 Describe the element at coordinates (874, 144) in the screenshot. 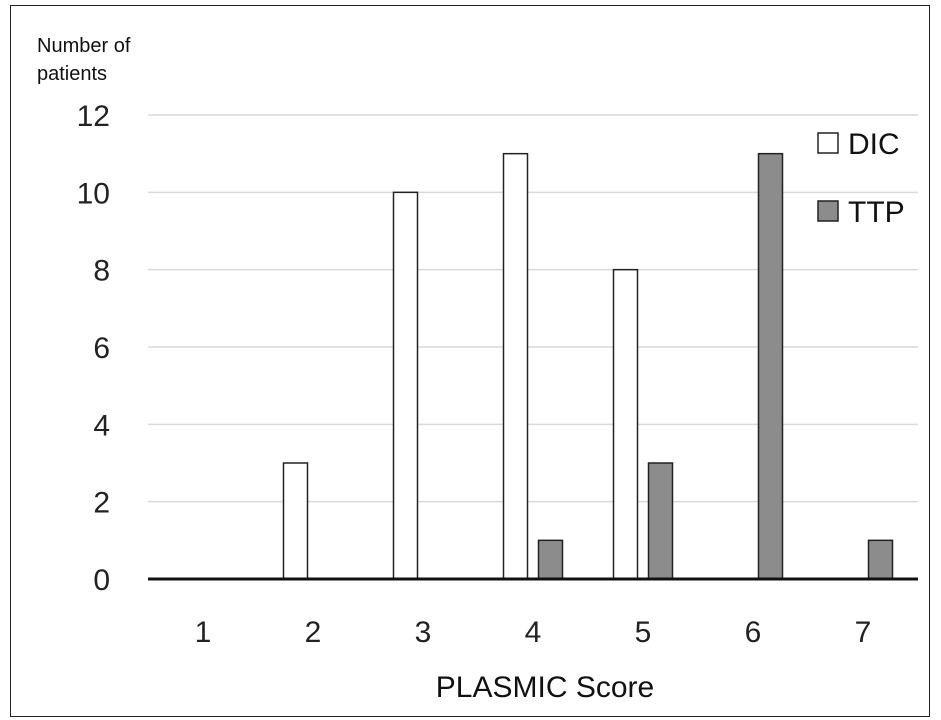

I see `legend-label-dic: DIC` at that location.